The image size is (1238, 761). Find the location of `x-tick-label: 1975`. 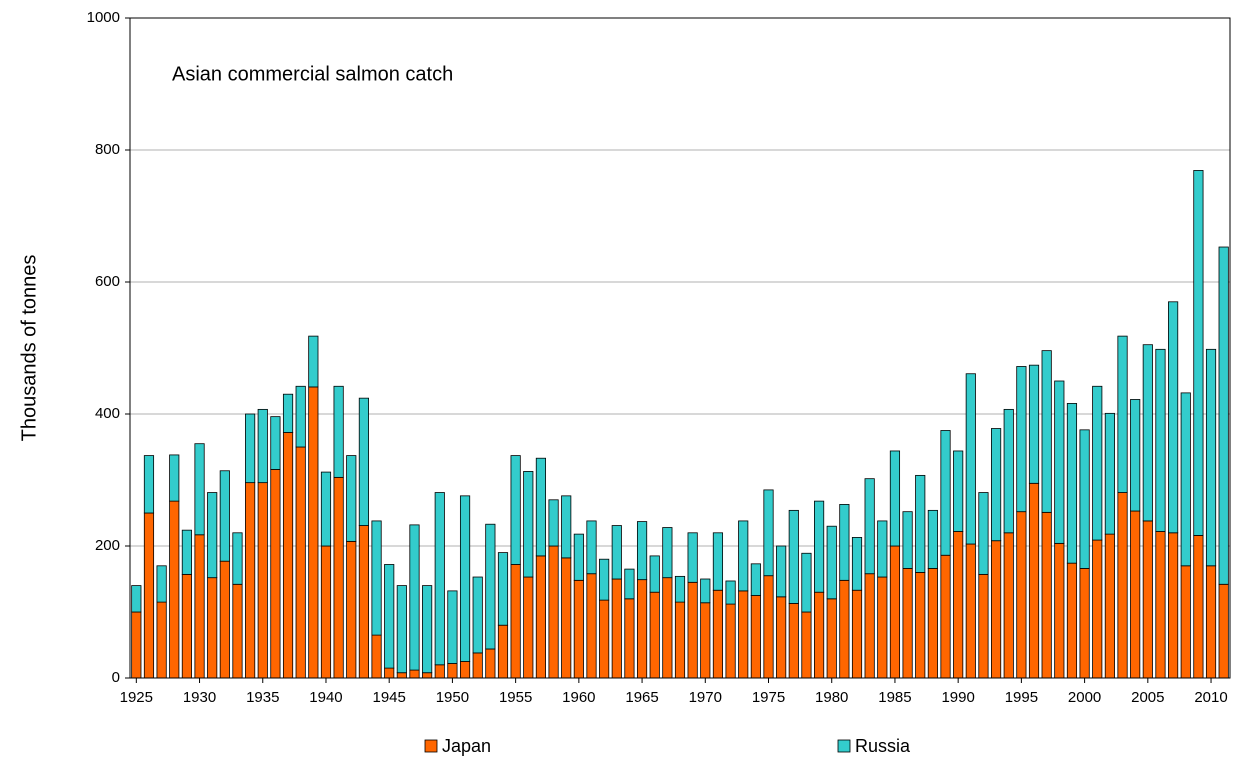

x-tick-label: 1975 is located at coordinates (768, 697).